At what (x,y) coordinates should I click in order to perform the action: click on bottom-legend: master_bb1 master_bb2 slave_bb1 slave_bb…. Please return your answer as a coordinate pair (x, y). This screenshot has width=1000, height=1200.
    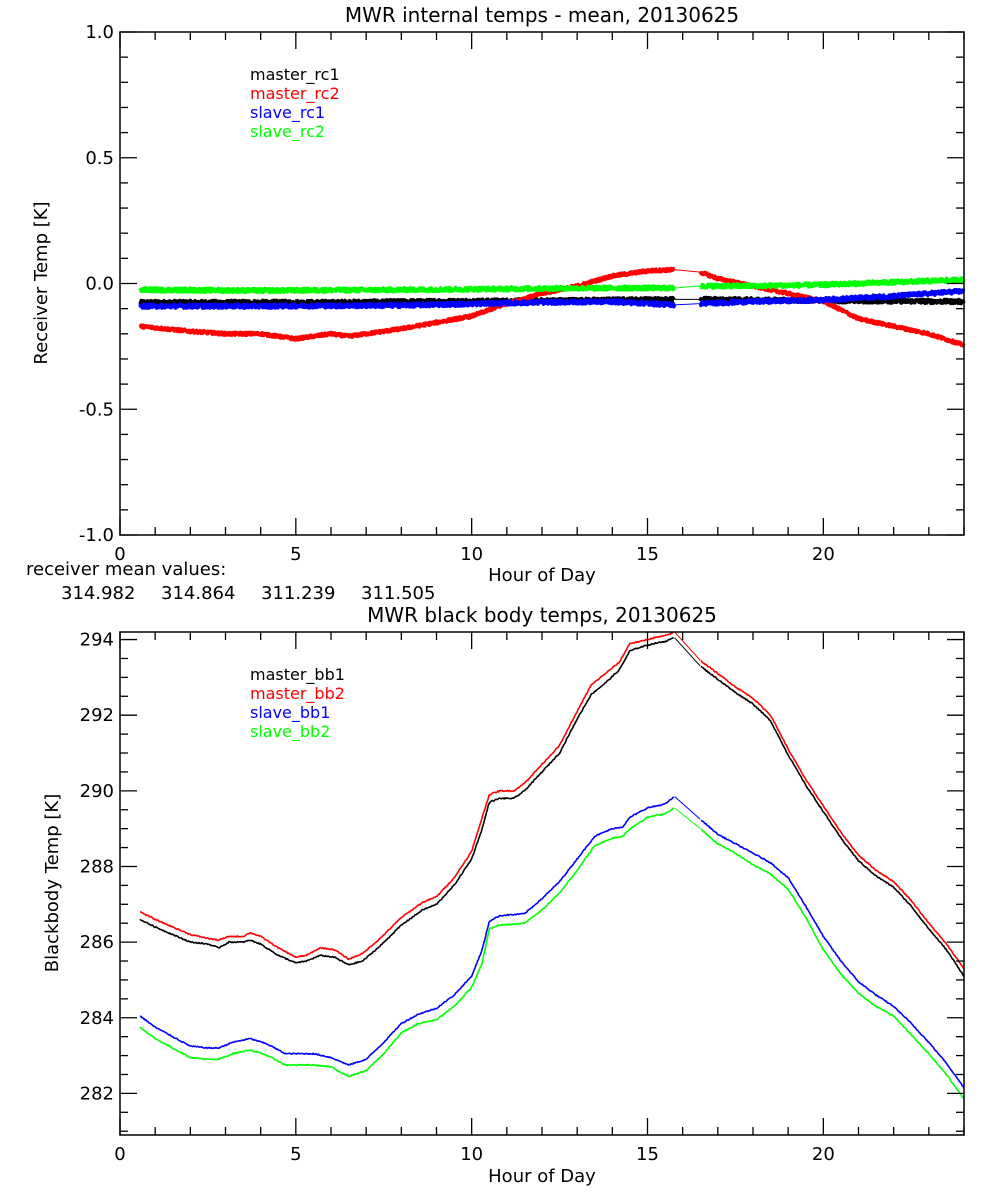
    Looking at the image, I should click on (297, 703).